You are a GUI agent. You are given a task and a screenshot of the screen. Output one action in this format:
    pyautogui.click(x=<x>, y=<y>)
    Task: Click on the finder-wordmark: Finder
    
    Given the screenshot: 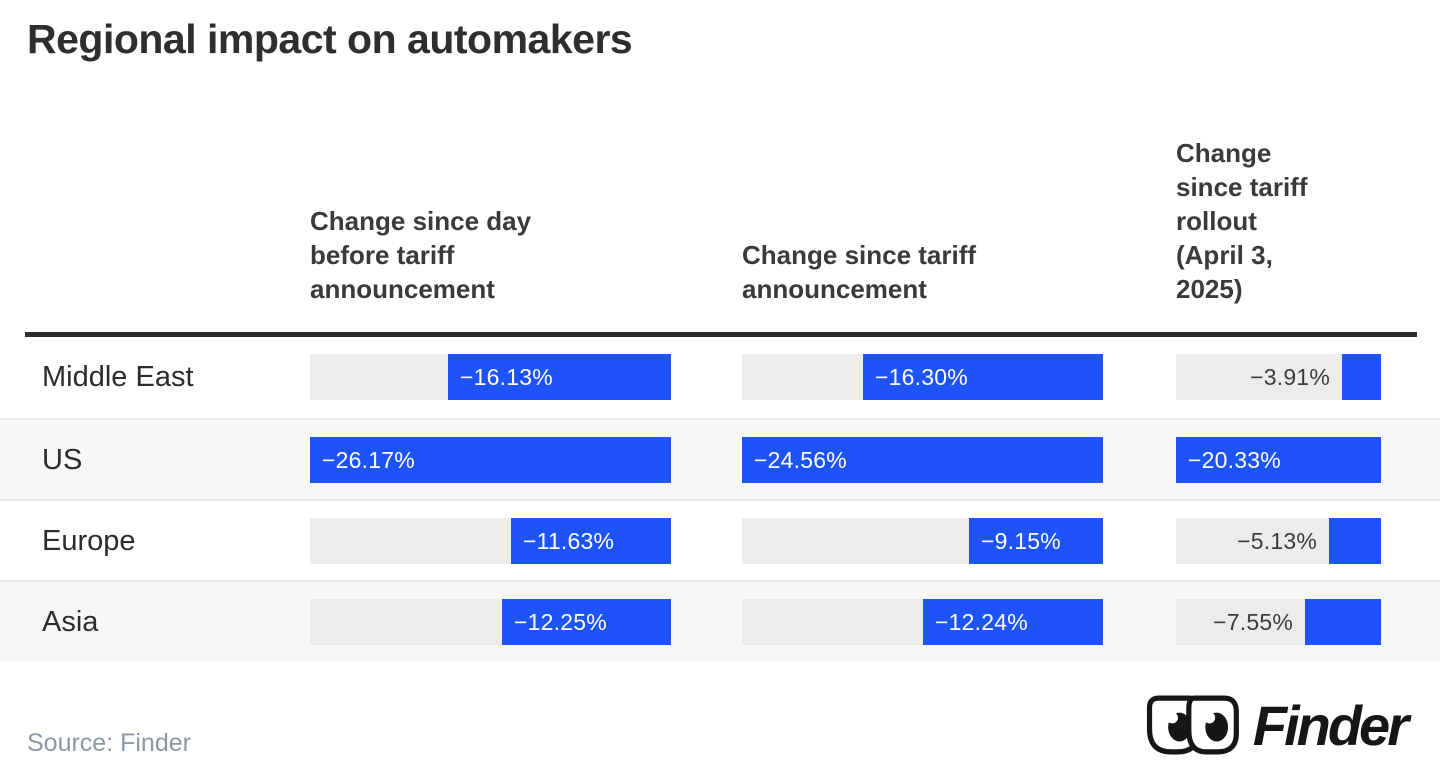 What is the action you would take?
    pyautogui.click(x=1330, y=725)
    